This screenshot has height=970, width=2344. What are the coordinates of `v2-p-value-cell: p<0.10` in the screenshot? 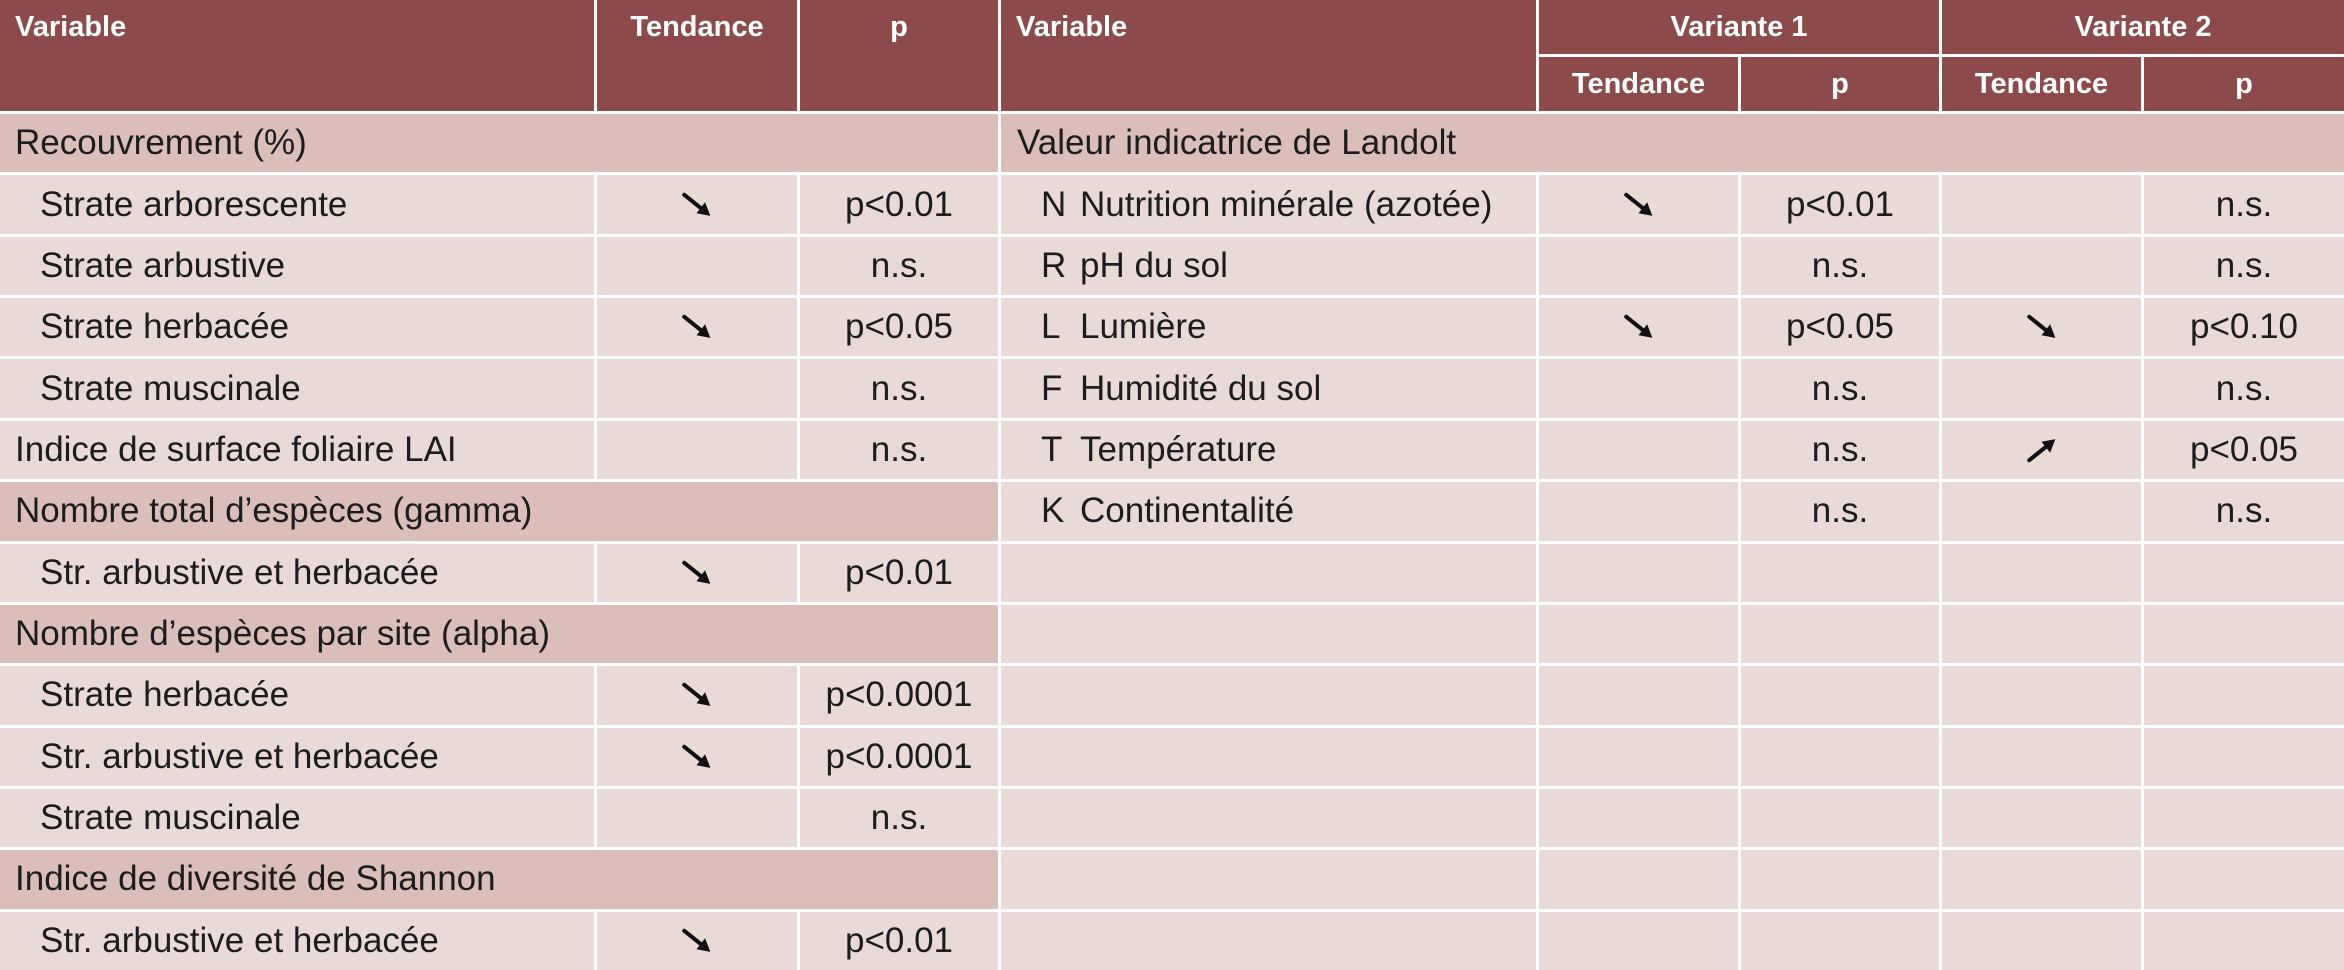 It's located at (2244, 327).